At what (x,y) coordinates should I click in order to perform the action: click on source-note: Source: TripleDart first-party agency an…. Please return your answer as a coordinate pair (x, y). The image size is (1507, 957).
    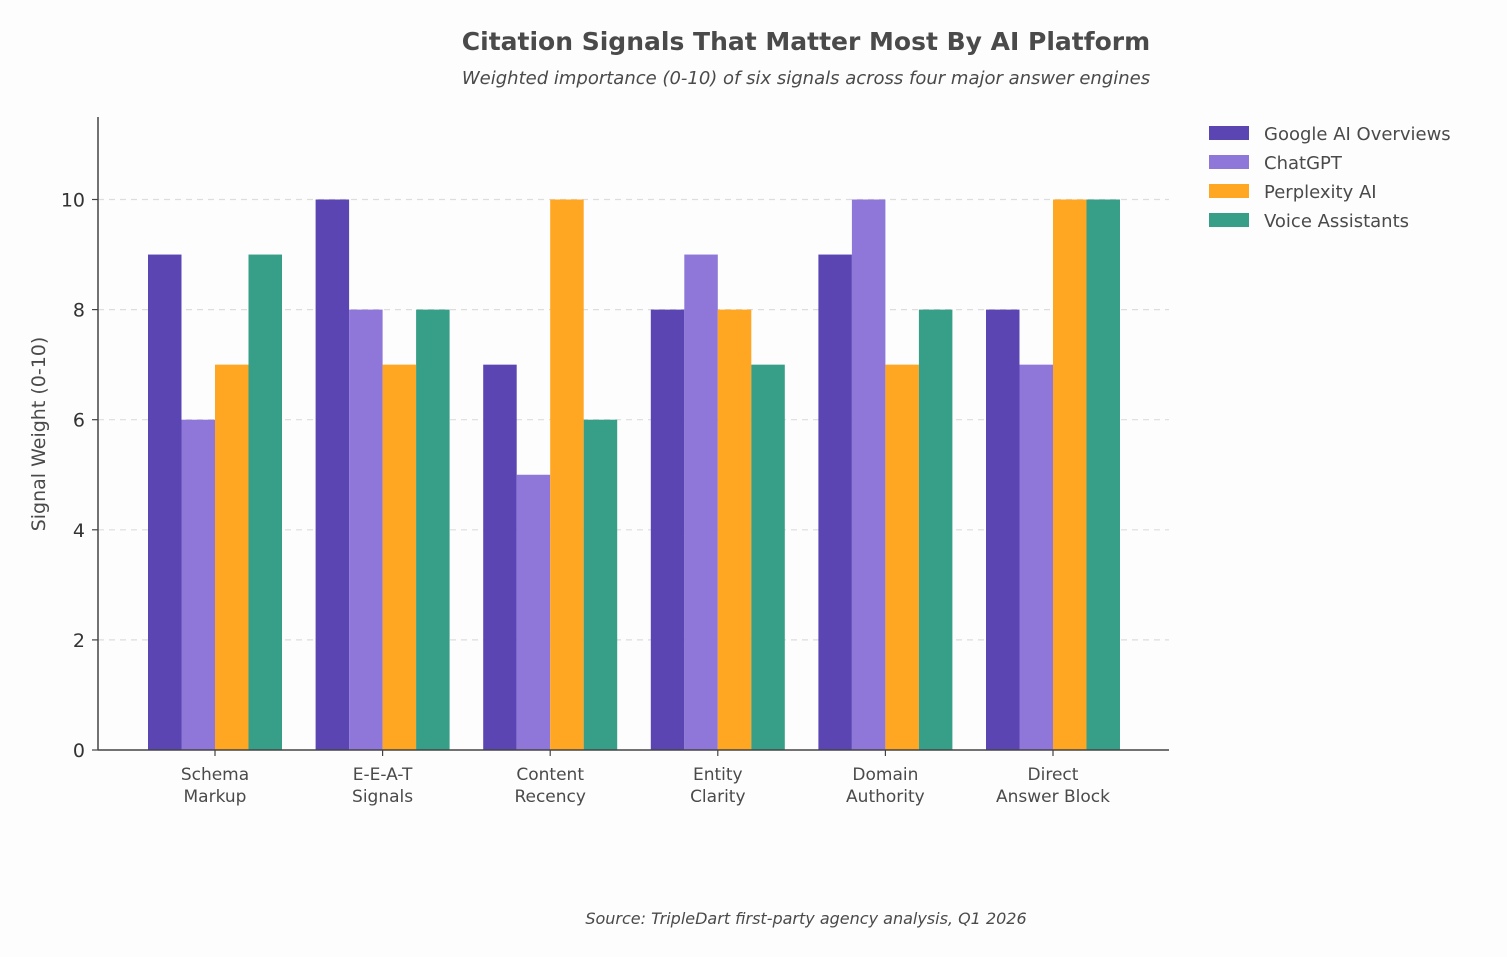
    Looking at the image, I should click on (805, 918).